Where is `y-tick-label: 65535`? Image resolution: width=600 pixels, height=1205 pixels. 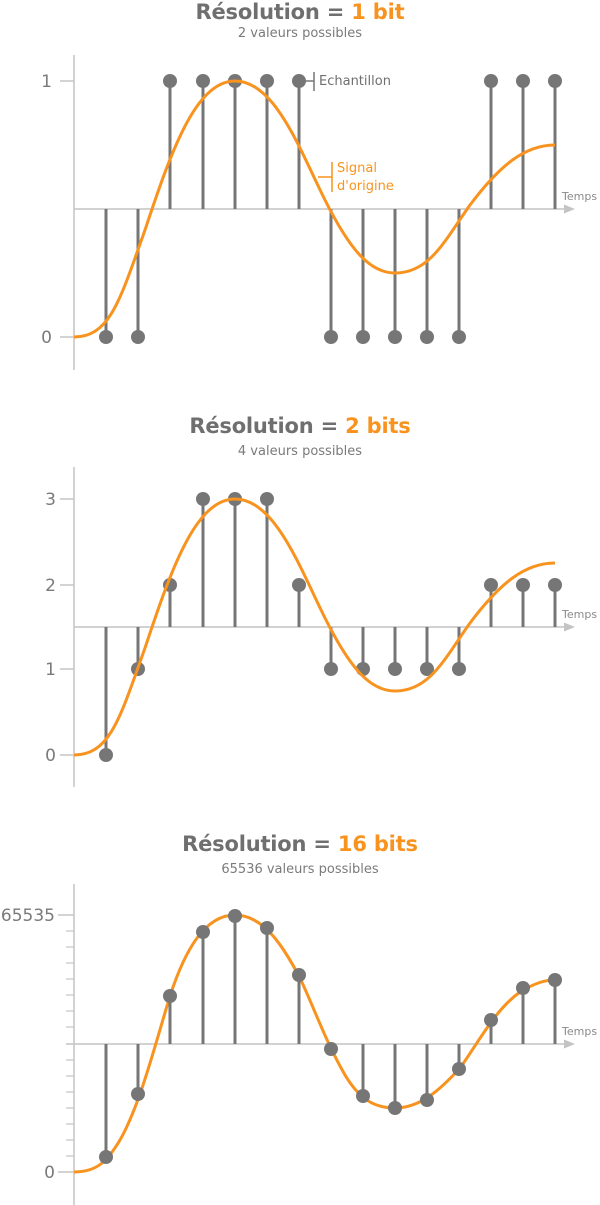 y-tick-label: 65535 is located at coordinates (28, 916).